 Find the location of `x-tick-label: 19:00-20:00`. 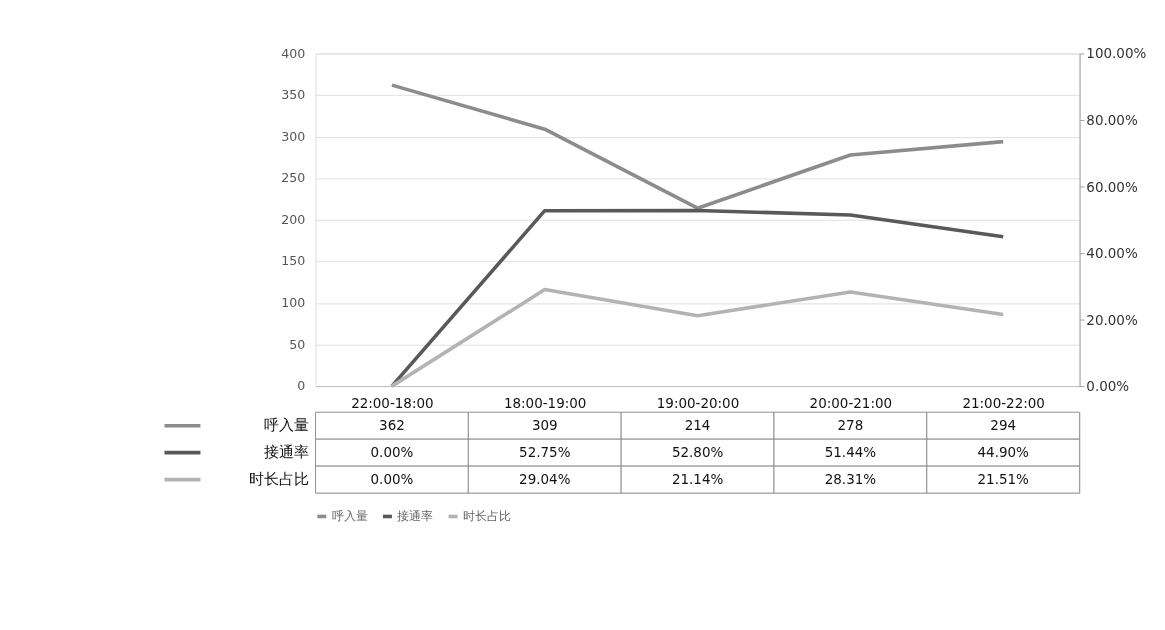

x-tick-label: 19:00-20:00 is located at coordinates (698, 403).